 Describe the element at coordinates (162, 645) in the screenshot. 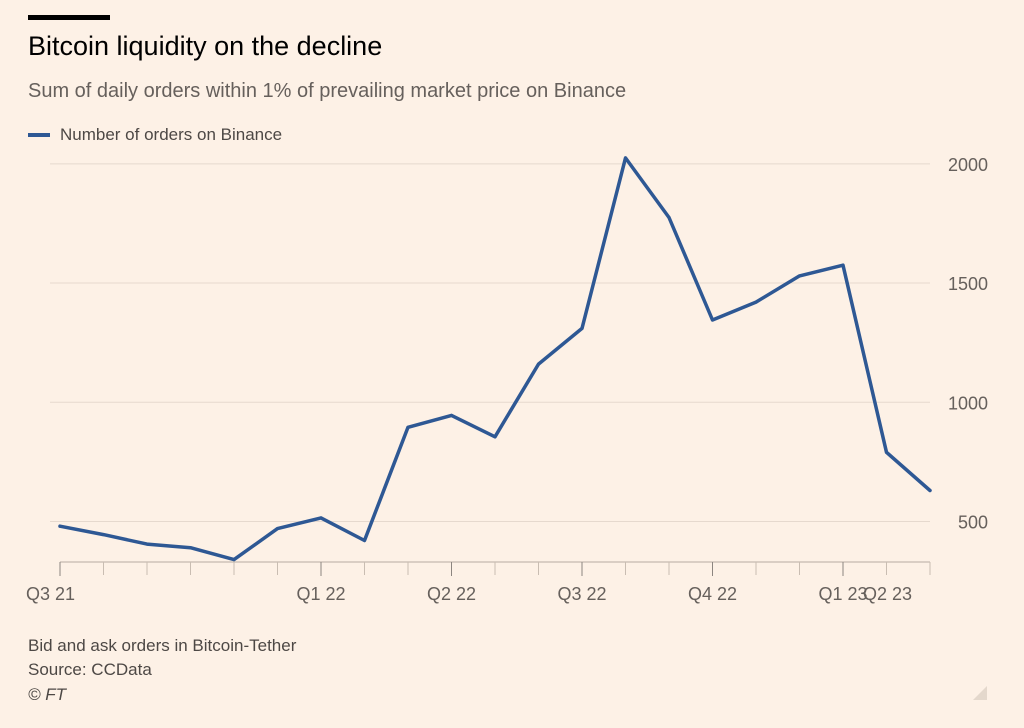

I see `footer-note: Bid and ask orders in Bitcoin-Tether` at that location.